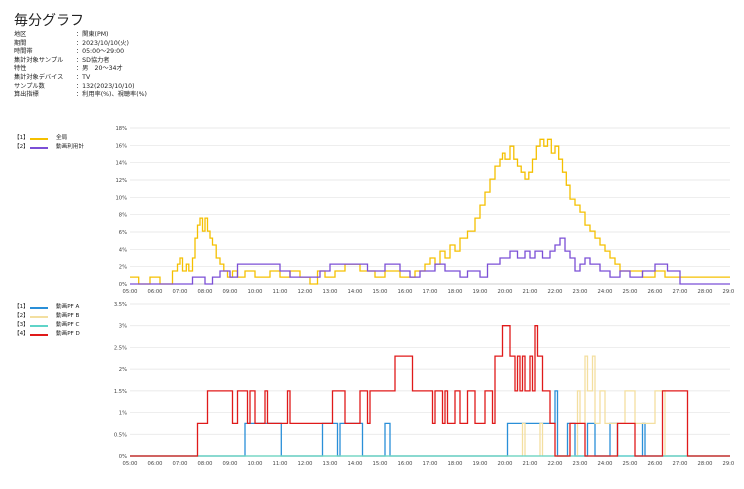 The image size is (744, 489). I want to click on meta-value: ：男 20～34才, so click(99, 69).